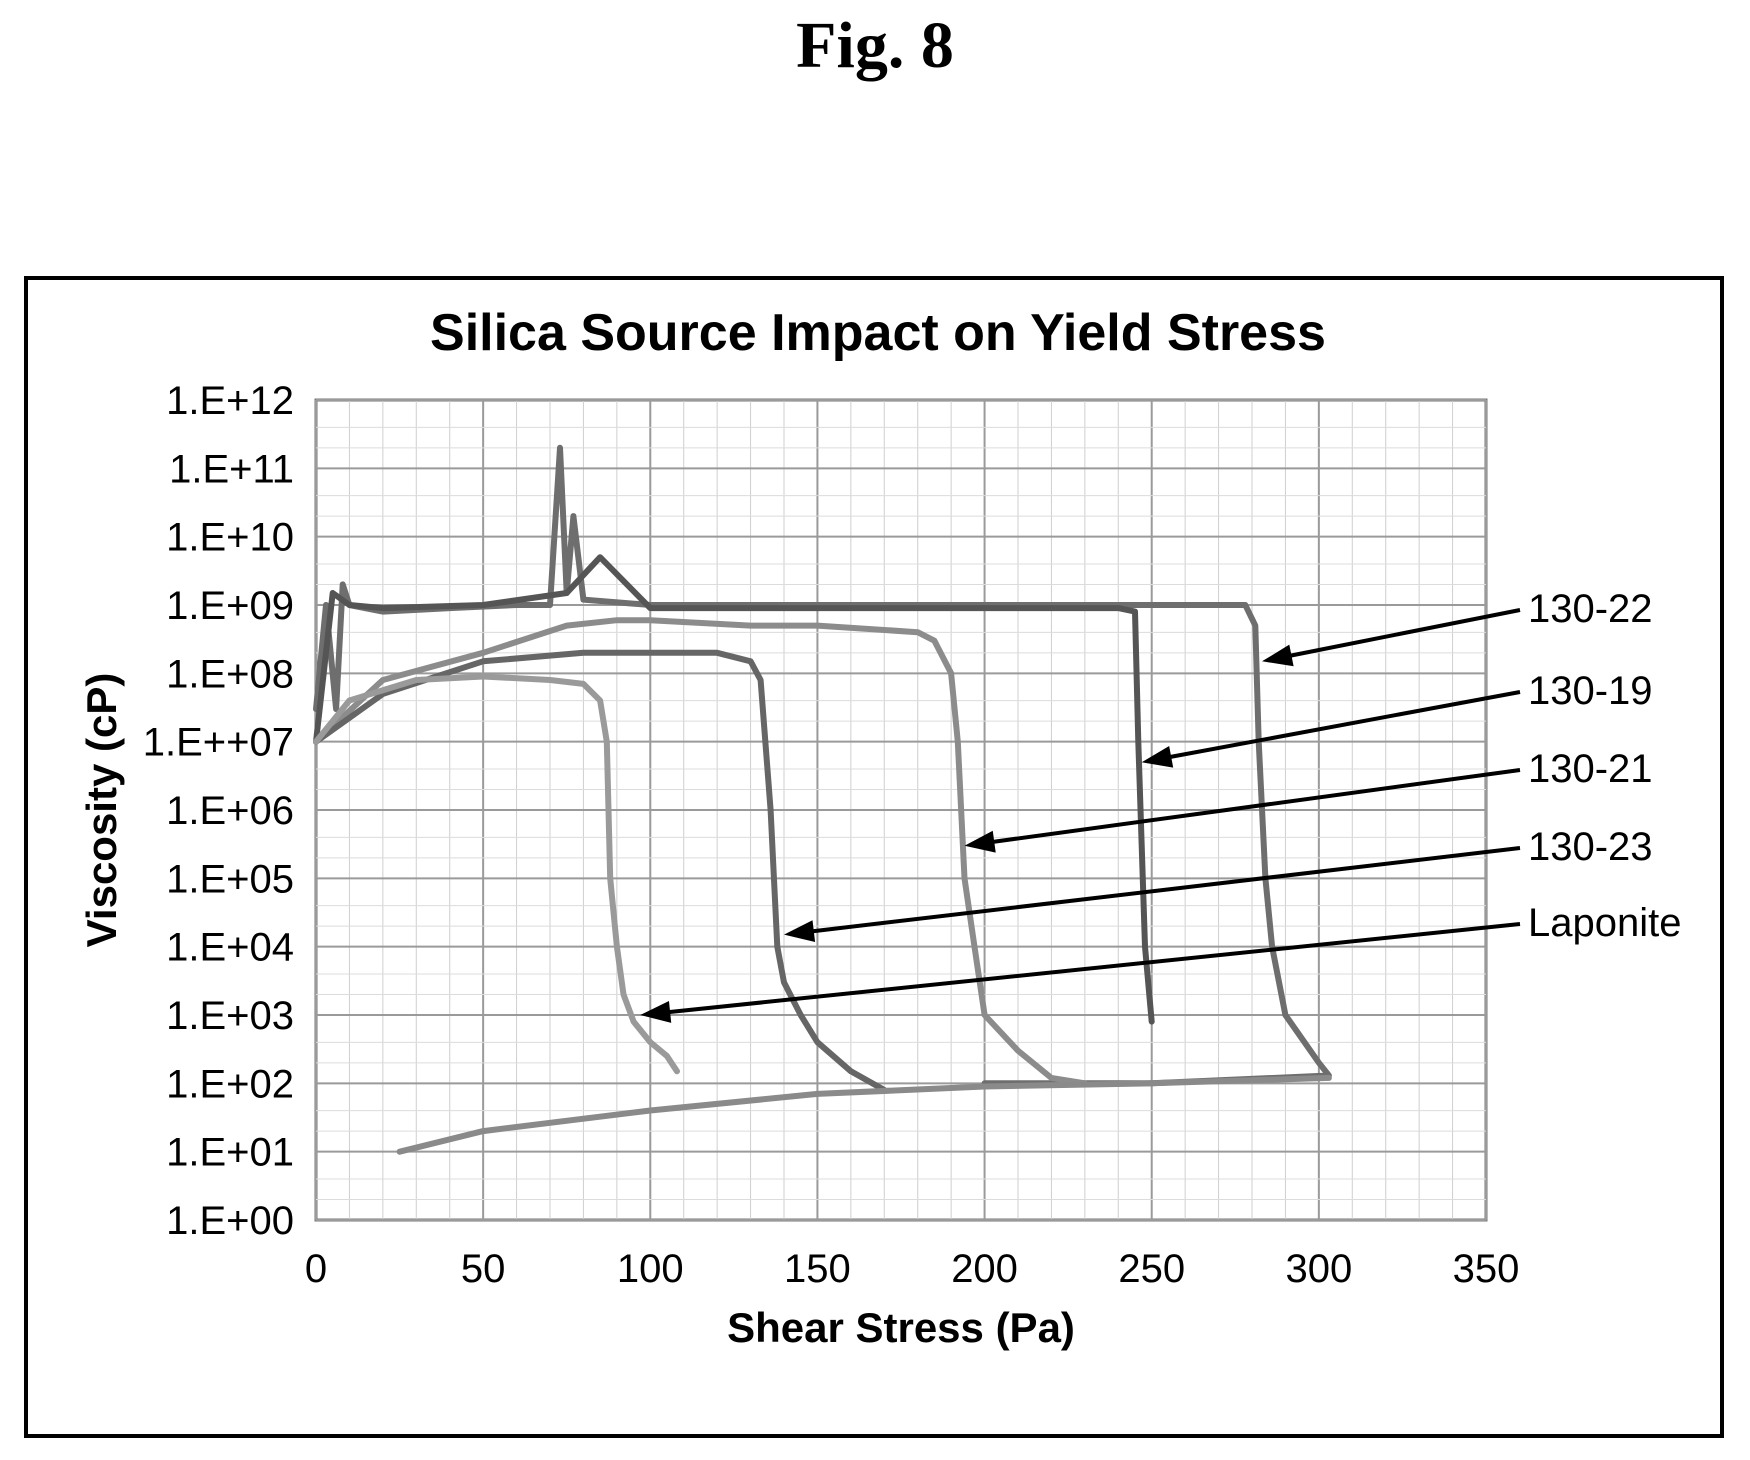 The image size is (1750, 1460). Describe the element at coordinates (875, 45) in the screenshot. I see `figure-label: Fig. 8` at that location.